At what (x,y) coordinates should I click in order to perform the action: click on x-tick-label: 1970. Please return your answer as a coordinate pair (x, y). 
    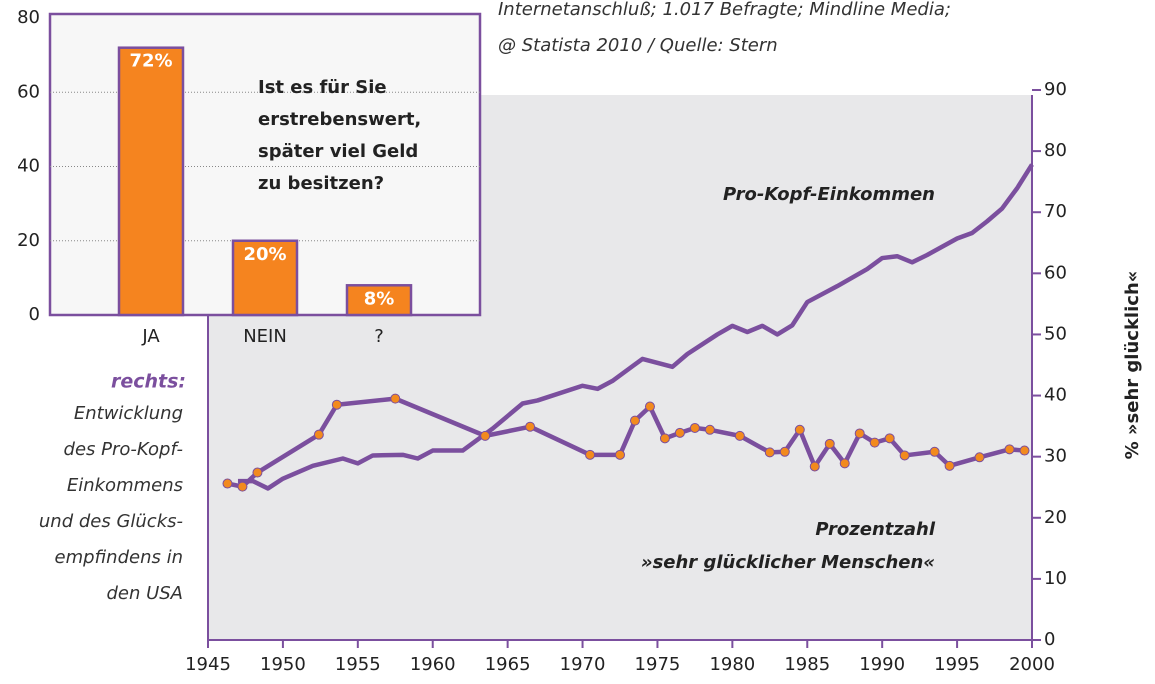
    Looking at the image, I should click on (583, 664).